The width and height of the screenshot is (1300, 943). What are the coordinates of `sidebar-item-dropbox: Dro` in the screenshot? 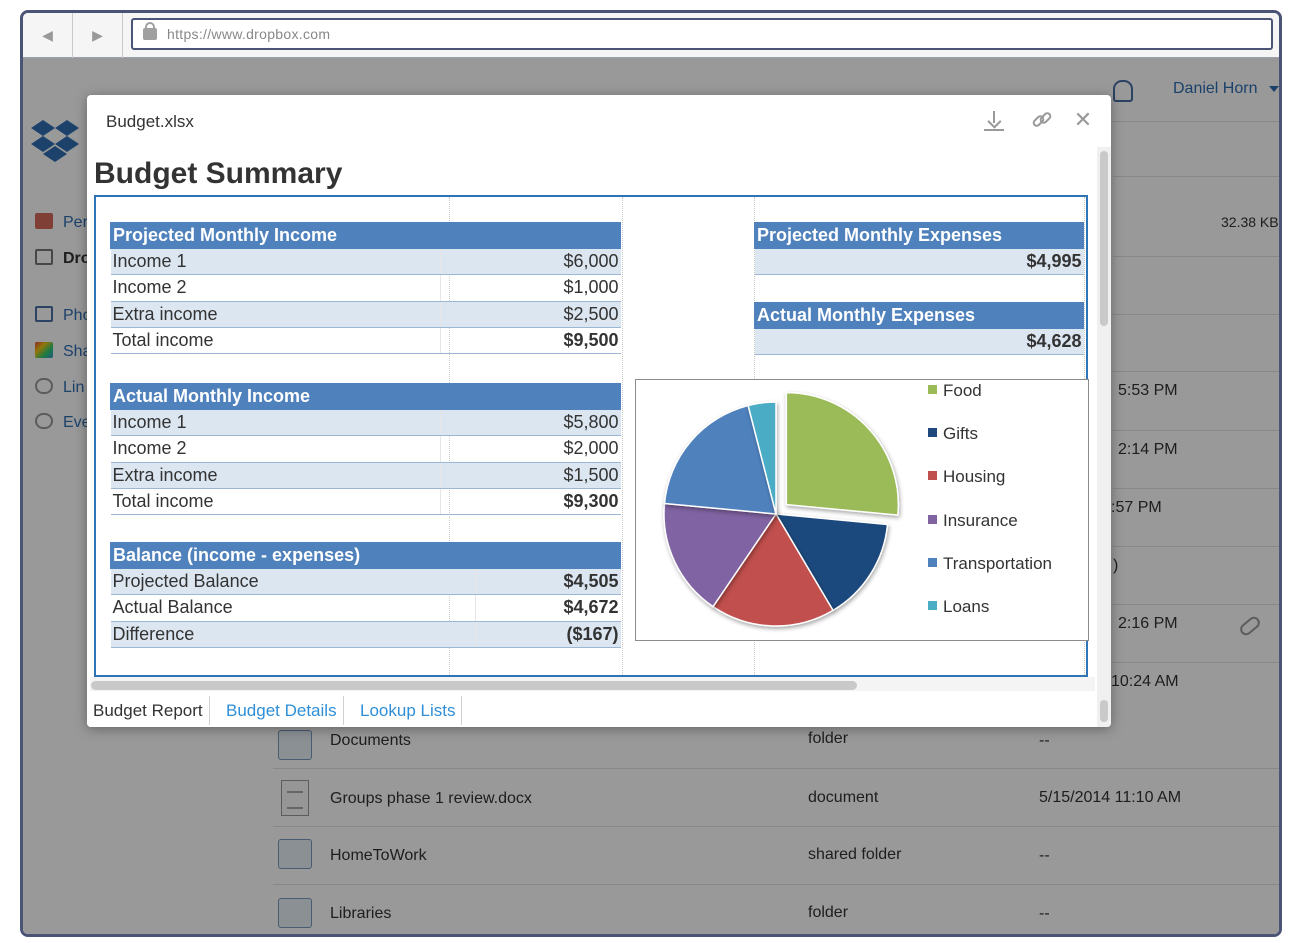 It's located at (63, 258).